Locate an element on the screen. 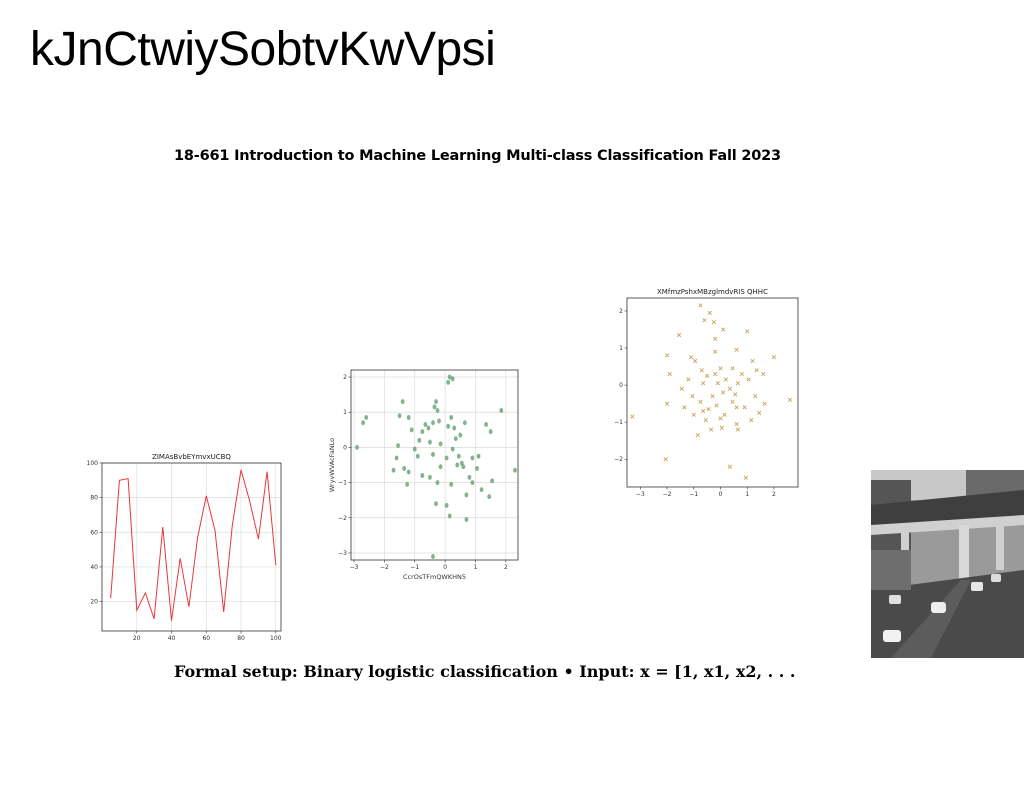 The width and height of the screenshot is (1024, 788). x-tick-label: 1 is located at coordinates (747, 494).